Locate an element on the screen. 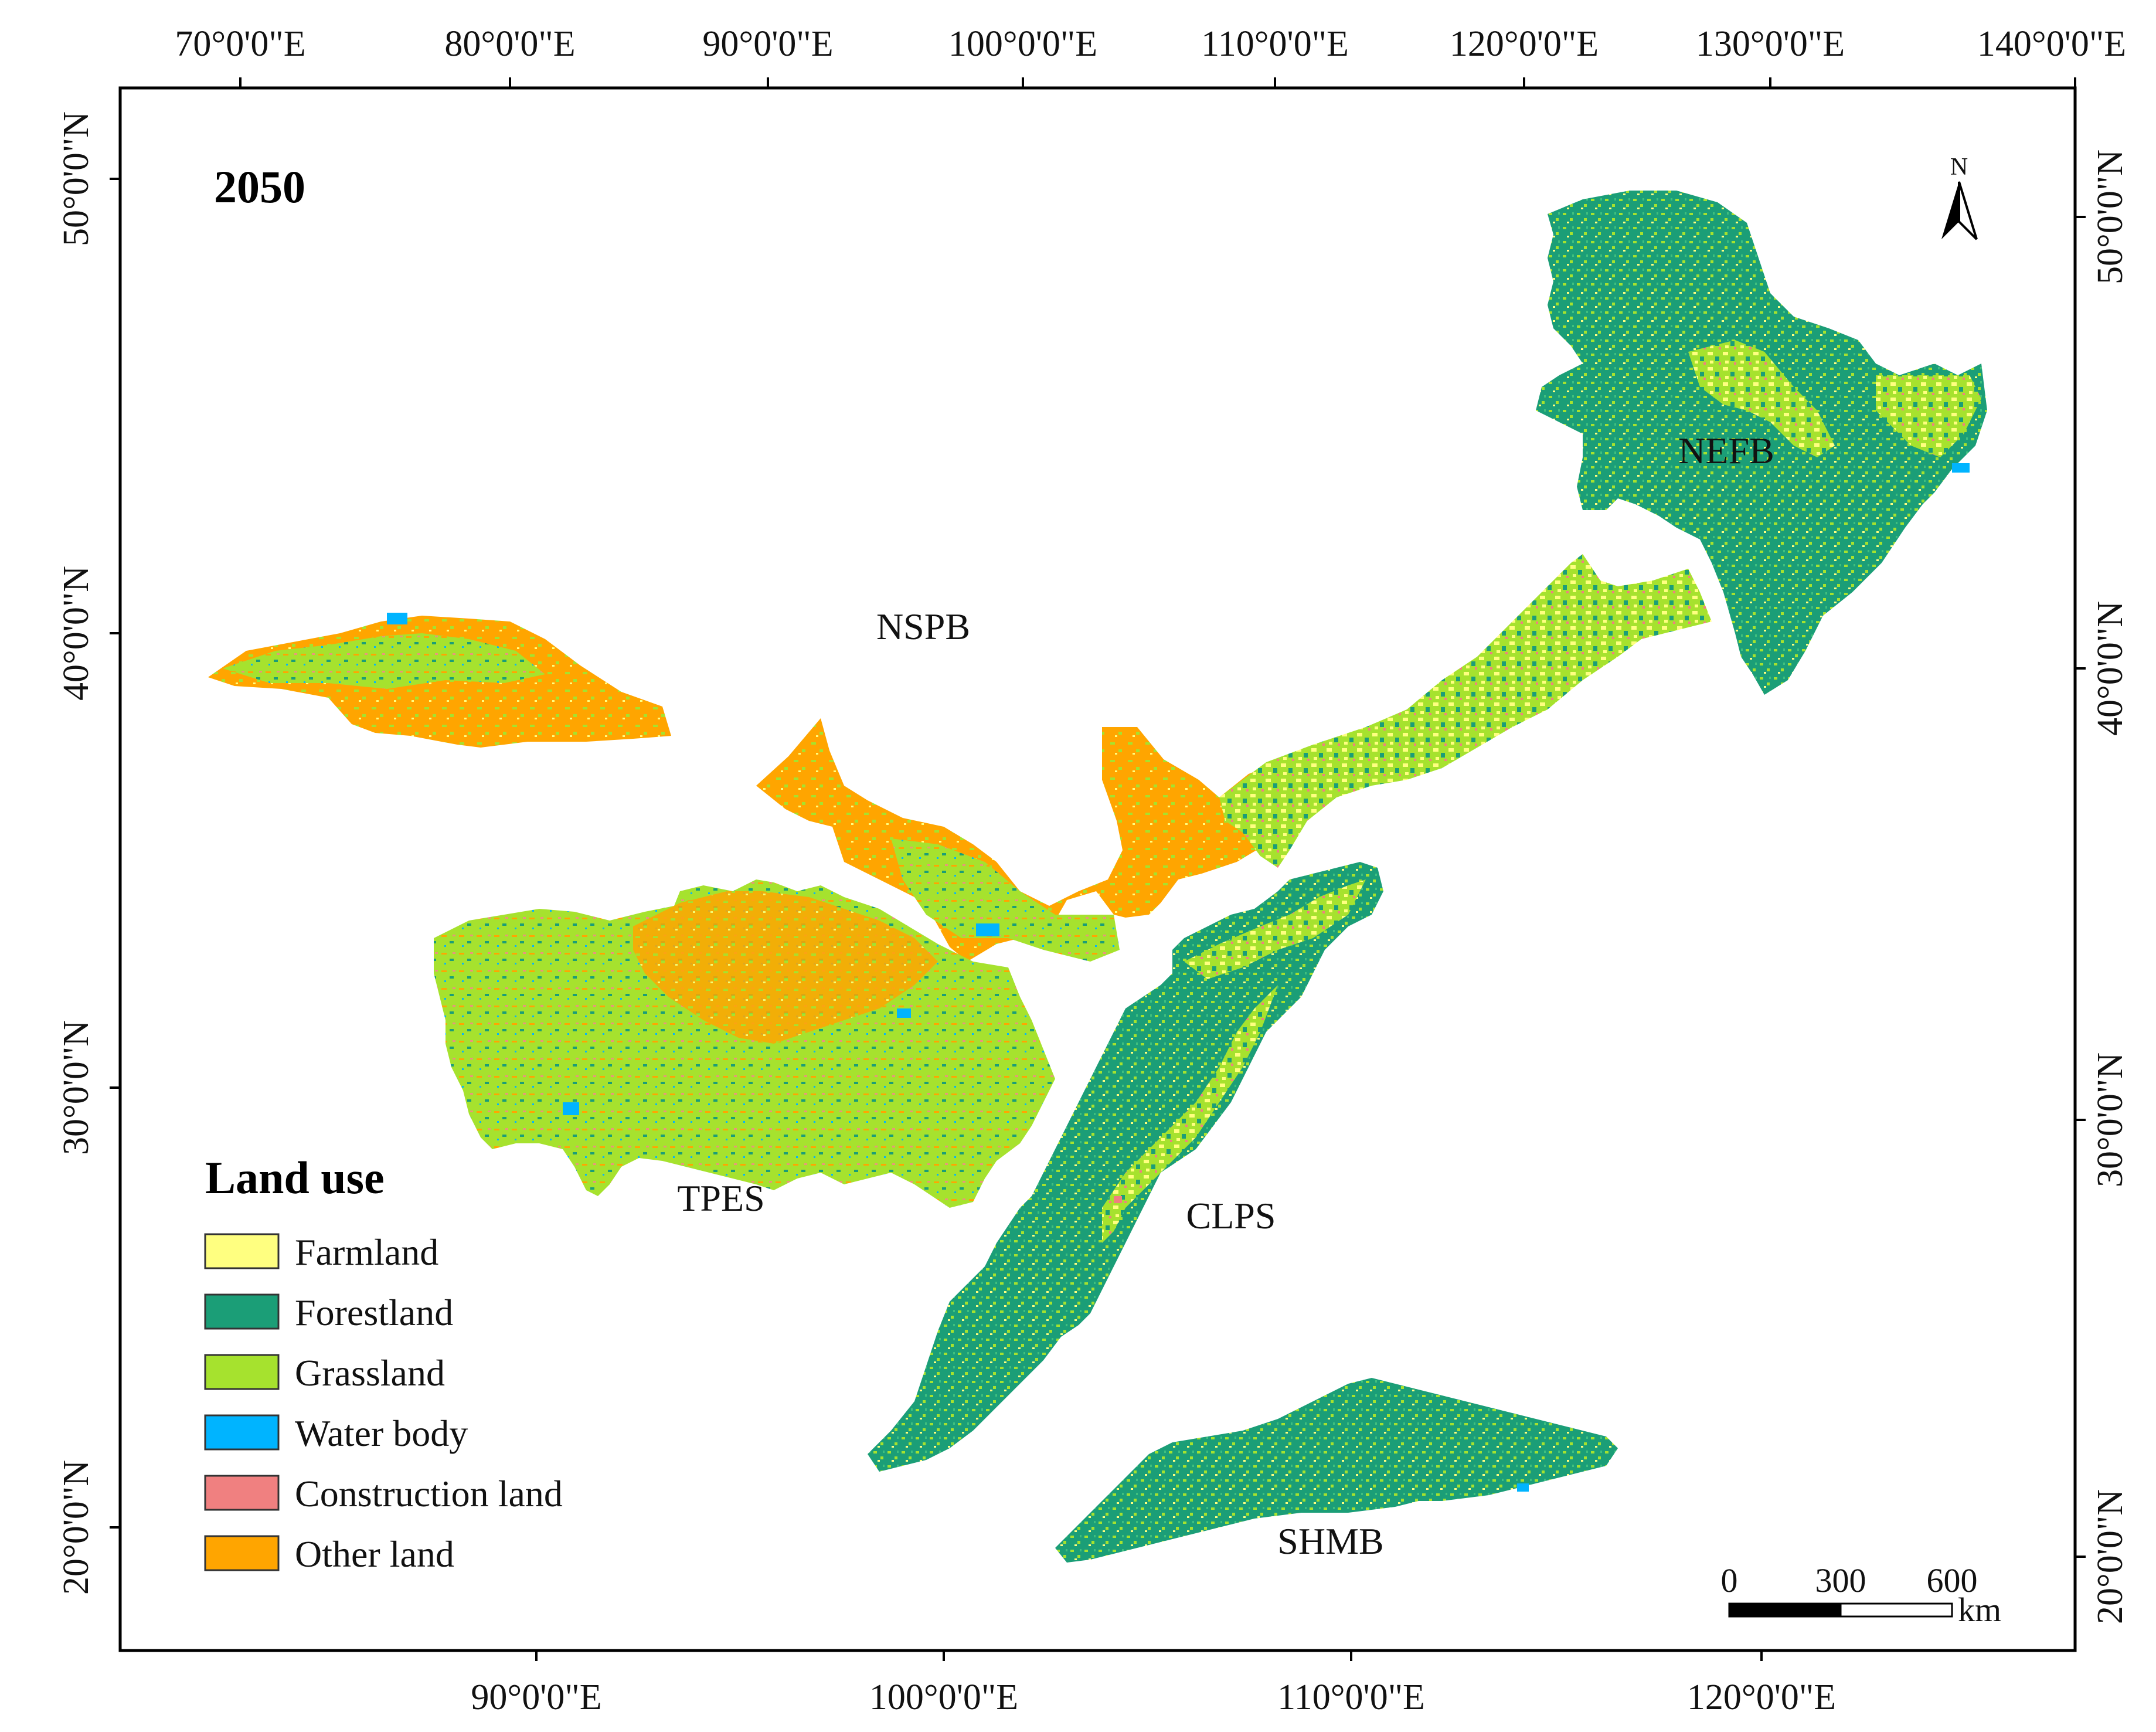 The height and width of the screenshot is (1732, 2156). bottom-lon-label-110: 110°0'0"E is located at coordinates (1351, 1697).